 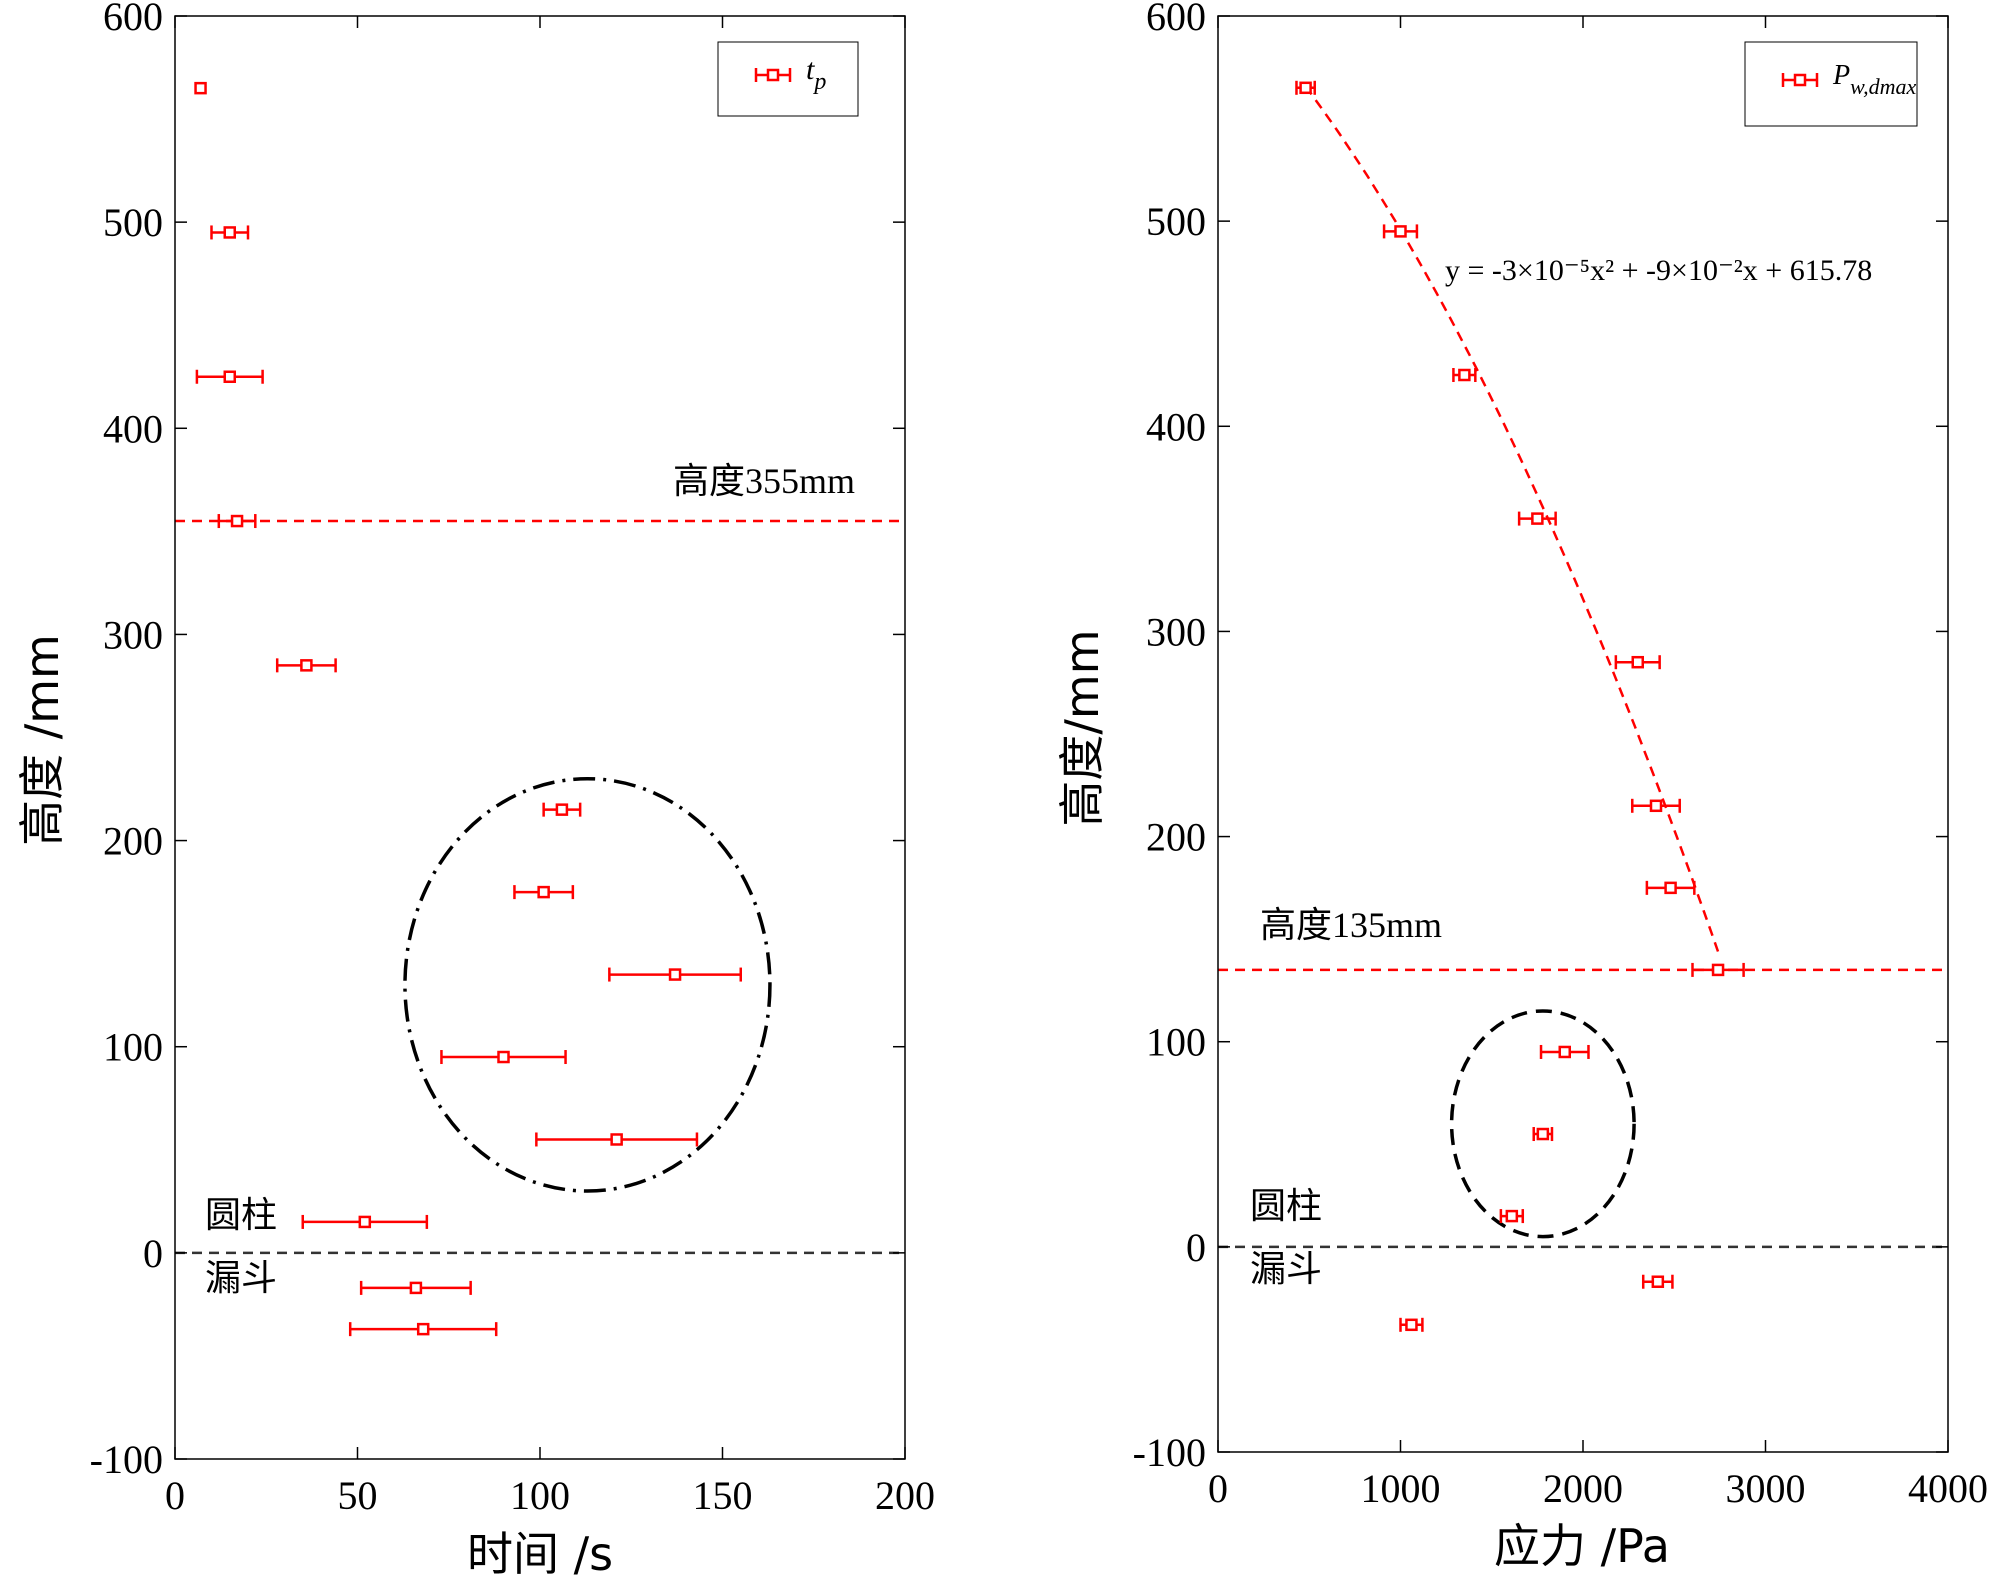 What do you see at coordinates (1351, 925) in the screenshot?
I see `ref-line-label: 高度135mm` at bounding box center [1351, 925].